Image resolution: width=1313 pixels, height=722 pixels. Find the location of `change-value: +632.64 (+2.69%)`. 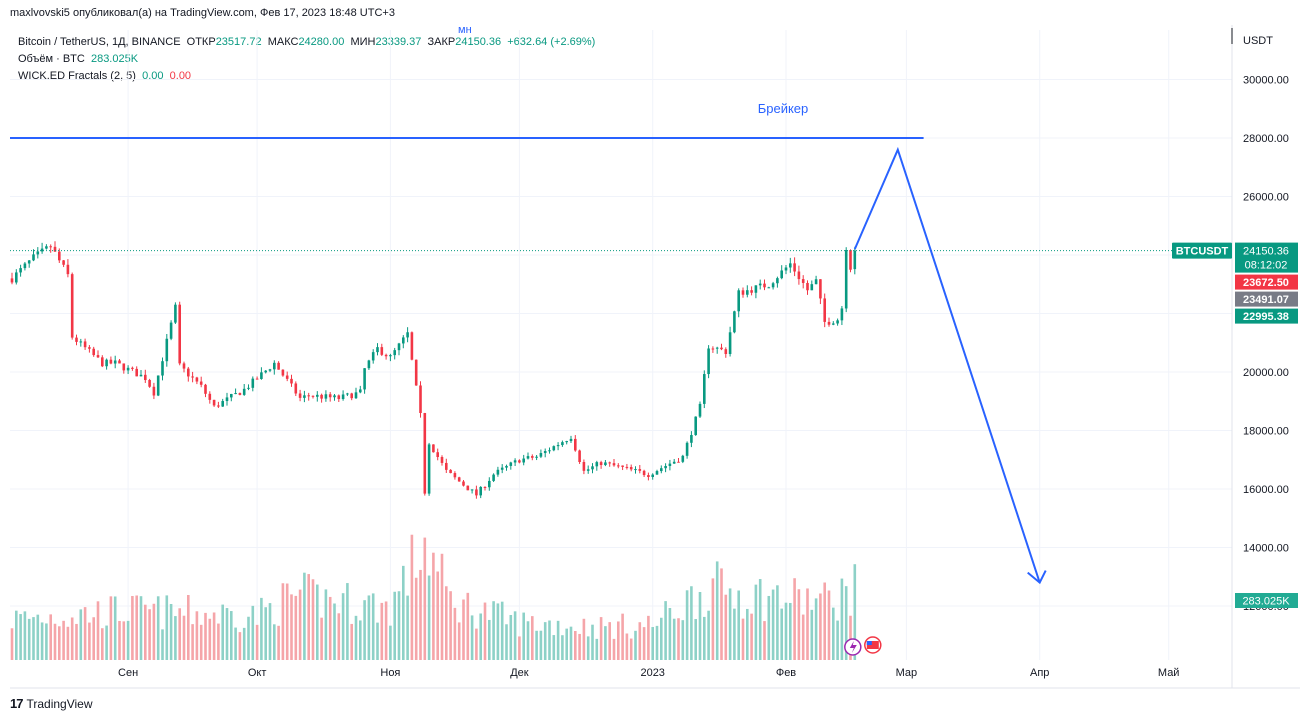

change-value: +632.64 (+2.69%) is located at coordinates (551, 42).